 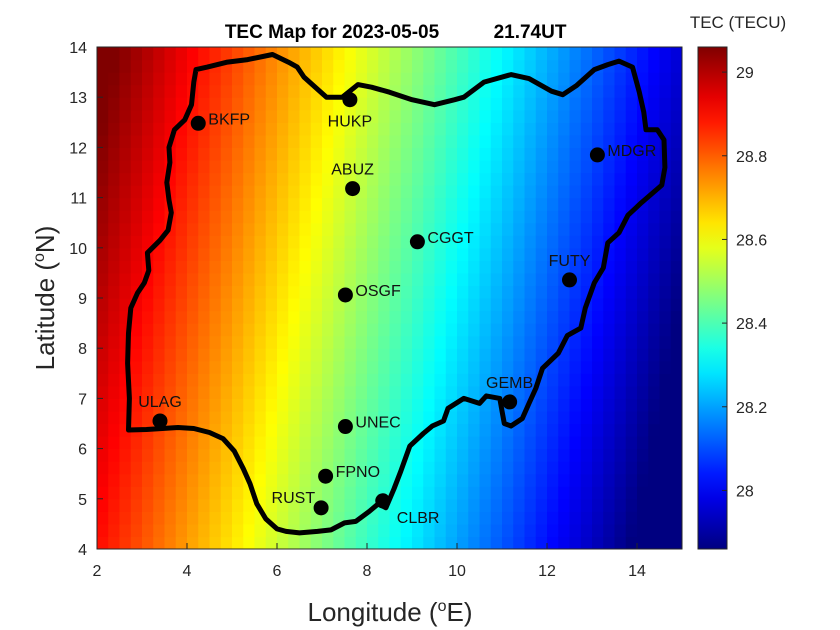 I want to click on x-tick-label: 6, so click(x=277, y=571).